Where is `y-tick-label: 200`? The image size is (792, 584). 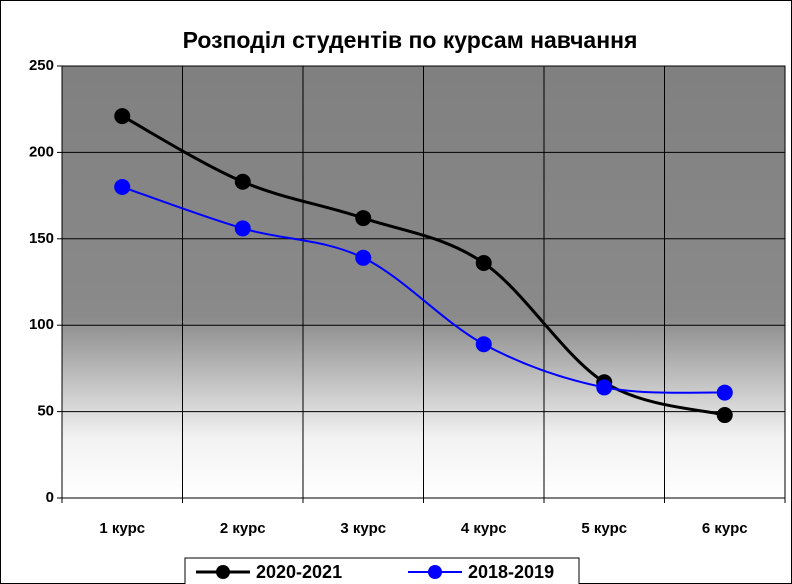
y-tick-label: 200 is located at coordinates (41, 151).